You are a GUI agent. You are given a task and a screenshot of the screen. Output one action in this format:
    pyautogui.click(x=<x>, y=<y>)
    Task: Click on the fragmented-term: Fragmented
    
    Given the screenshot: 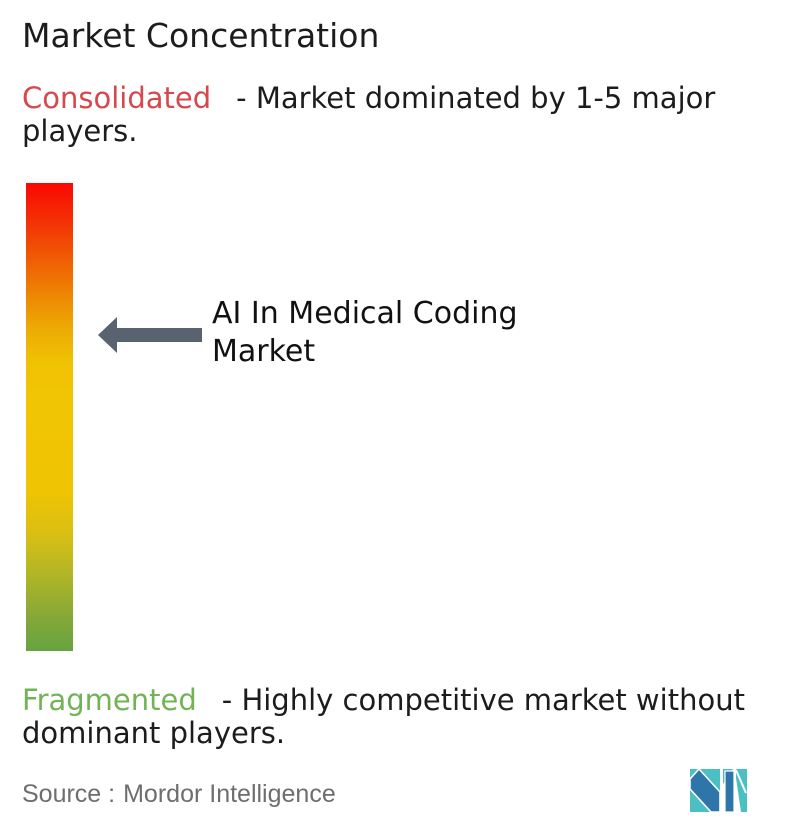 What is the action you would take?
    pyautogui.click(x=109, y=700)
    